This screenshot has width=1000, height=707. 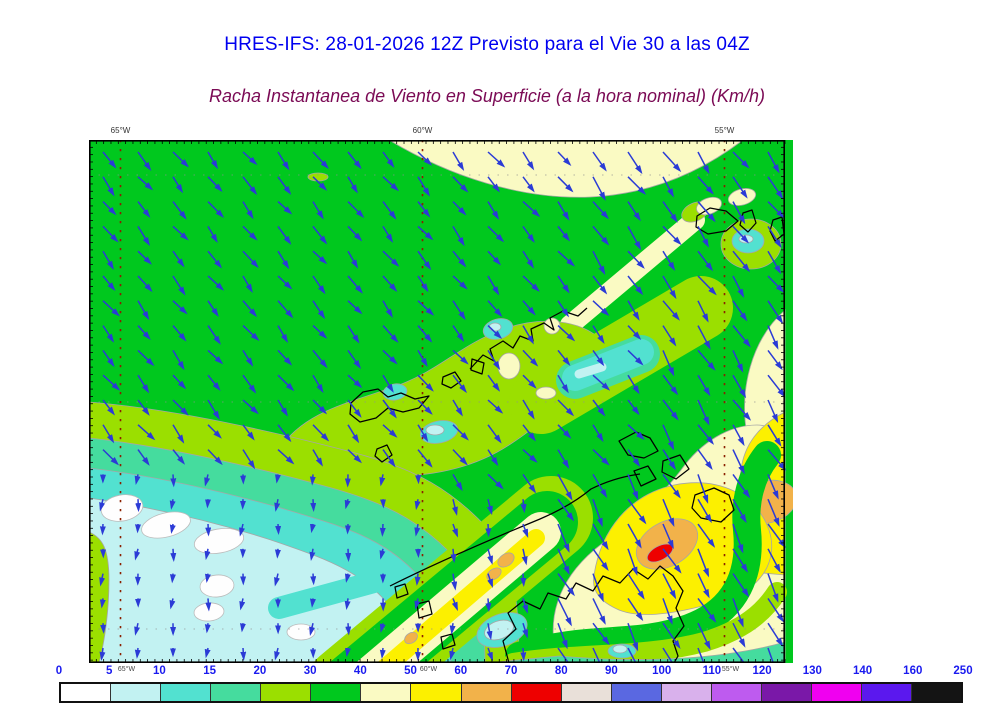 What do you see at coordinates (109, 671) in the screenshot?
I see `colorbar-tick-label: 5` at bounding box center [109, 671].